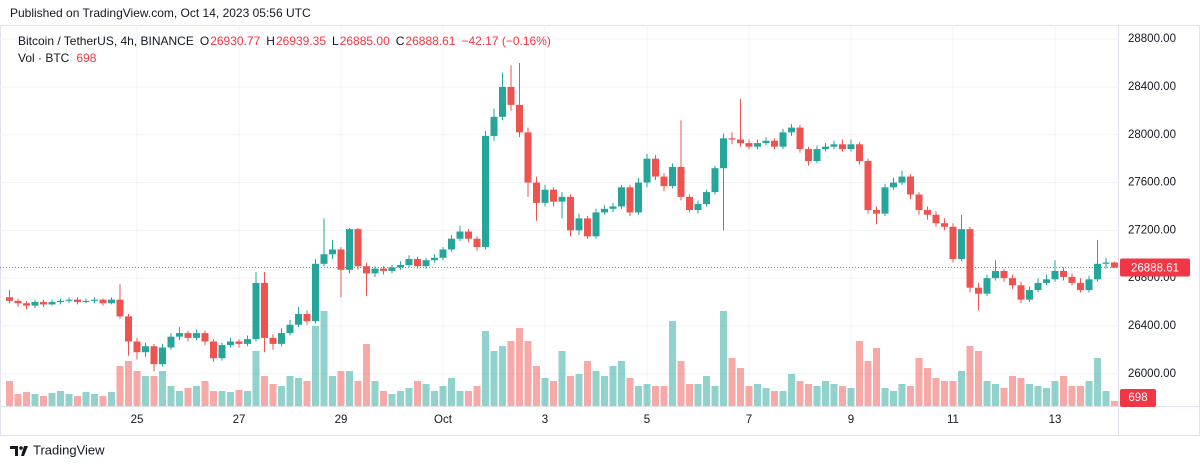  I want to click on brand-logo, so click(19, 451).